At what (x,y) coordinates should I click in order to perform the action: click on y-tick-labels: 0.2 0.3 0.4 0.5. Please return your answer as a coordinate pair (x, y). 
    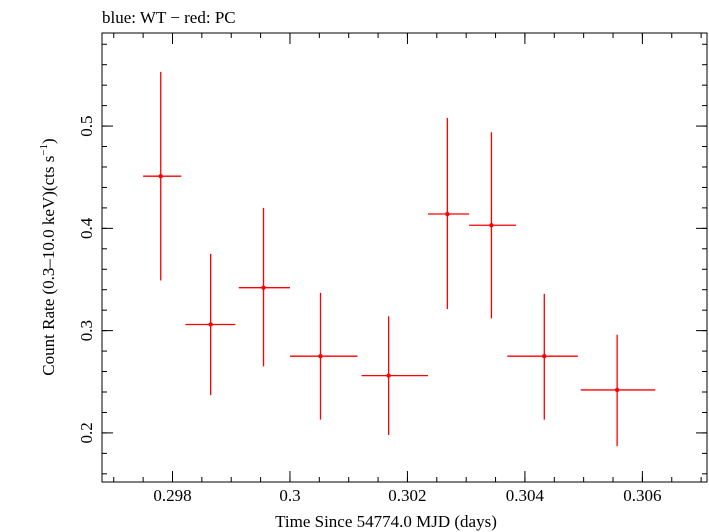
    Looking at the image, I should click on (86, 279).